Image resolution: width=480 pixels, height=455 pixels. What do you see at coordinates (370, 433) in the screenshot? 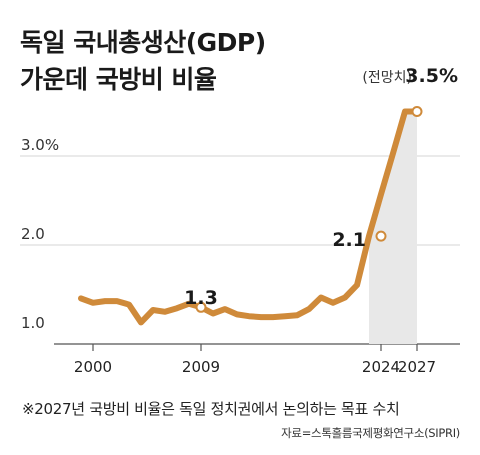
I see `source-credit: 자료=스톡홀름국제평화연구소(SIPRI)` at bounding box center [370, 433].